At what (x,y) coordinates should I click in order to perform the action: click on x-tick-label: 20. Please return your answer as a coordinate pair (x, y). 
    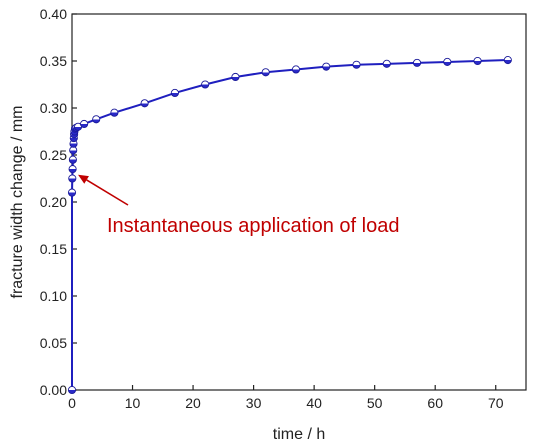
    Looking at the image, I should click on (193, 403).